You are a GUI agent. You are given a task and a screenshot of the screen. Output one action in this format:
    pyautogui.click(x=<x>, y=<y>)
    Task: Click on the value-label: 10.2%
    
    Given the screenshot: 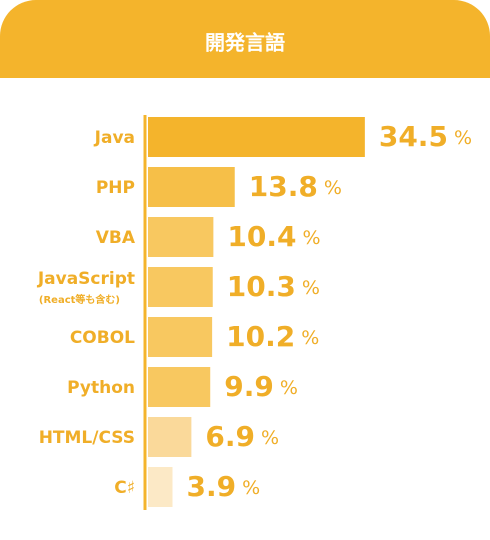 What is the action you would take?
    pyautogui.click(x=272, y=336)
    